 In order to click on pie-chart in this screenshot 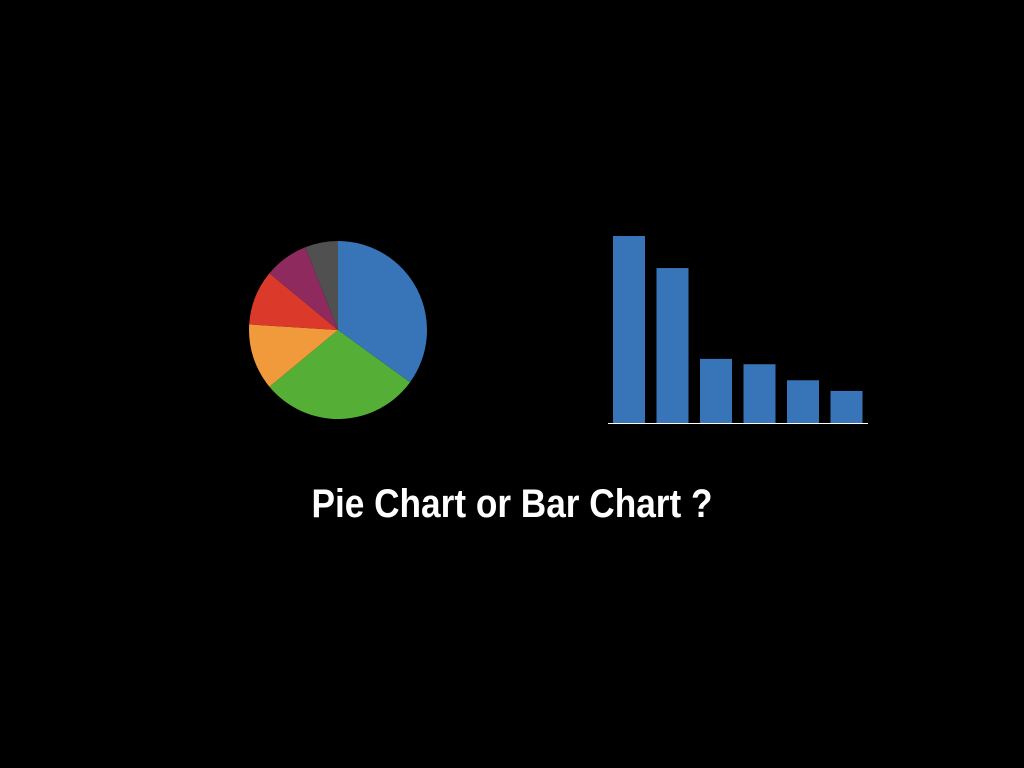, I will do `click(338, 330)`.